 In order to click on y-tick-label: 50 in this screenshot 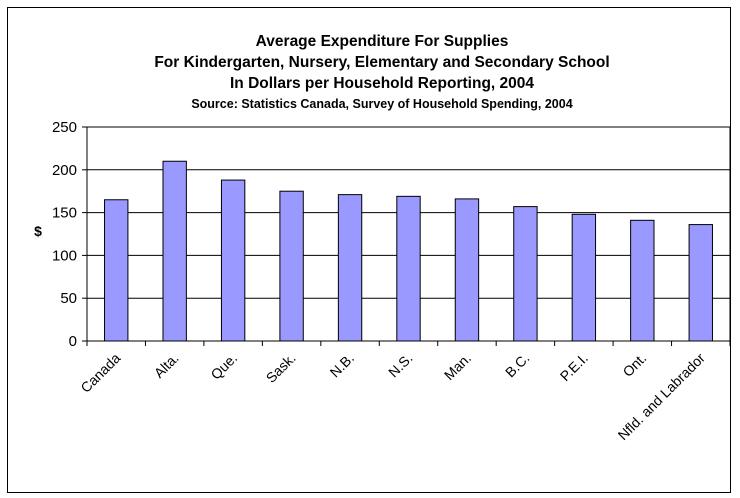, I will do `click(68, 298)`.